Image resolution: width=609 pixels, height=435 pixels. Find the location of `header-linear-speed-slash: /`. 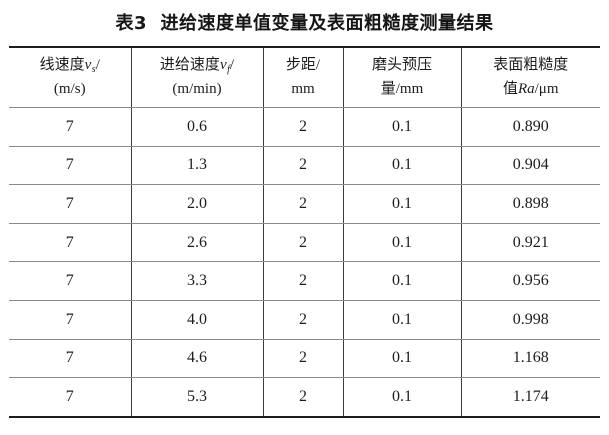

header-linear-speed-slash: / is located at coordinates (97, 65).